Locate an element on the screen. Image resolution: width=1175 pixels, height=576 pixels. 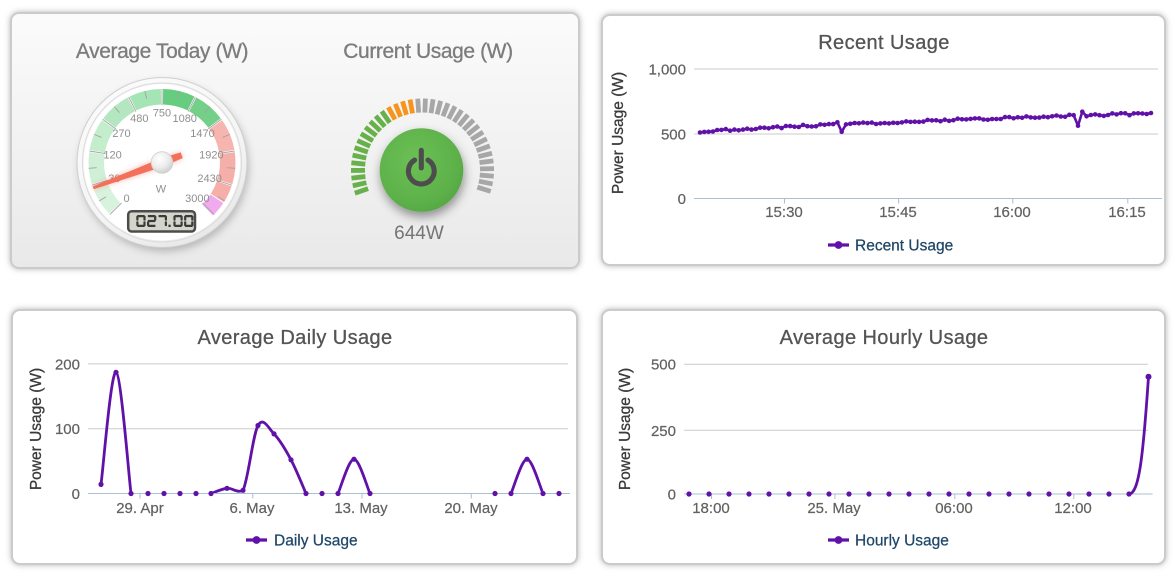
svg-text: 29. Apr is located at coordinates (140, 508).